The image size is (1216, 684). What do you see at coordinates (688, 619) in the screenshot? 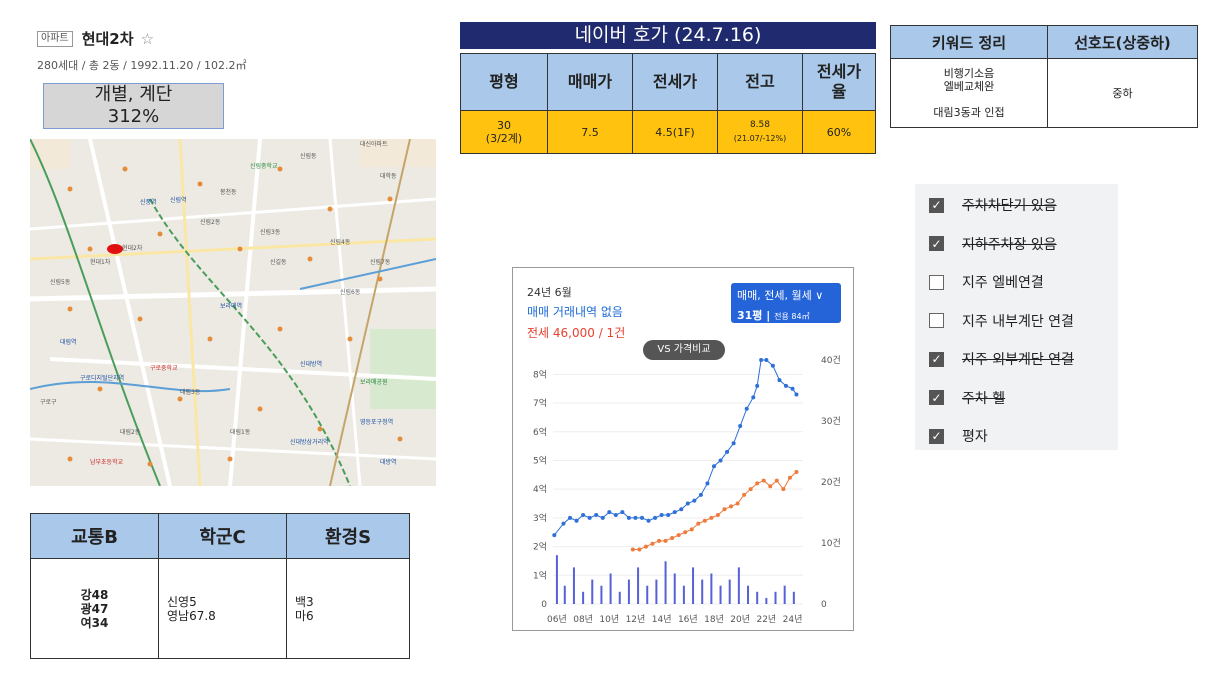
I see `x-tick-label: 16년` at bounding box center [688, 619].